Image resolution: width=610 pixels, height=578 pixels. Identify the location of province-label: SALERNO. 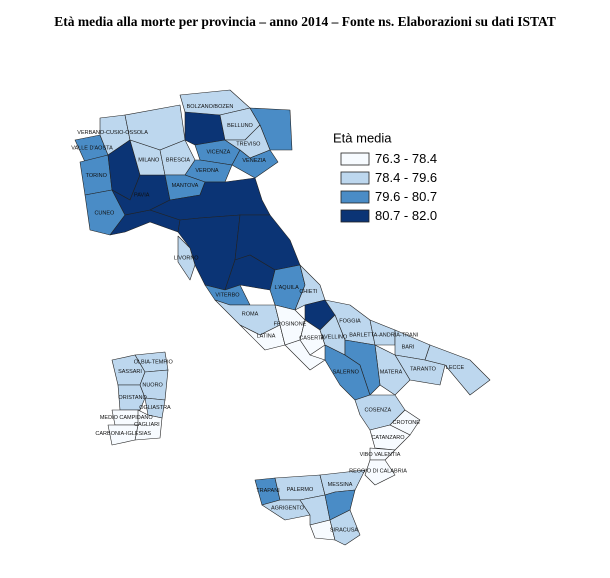
(346, 373).